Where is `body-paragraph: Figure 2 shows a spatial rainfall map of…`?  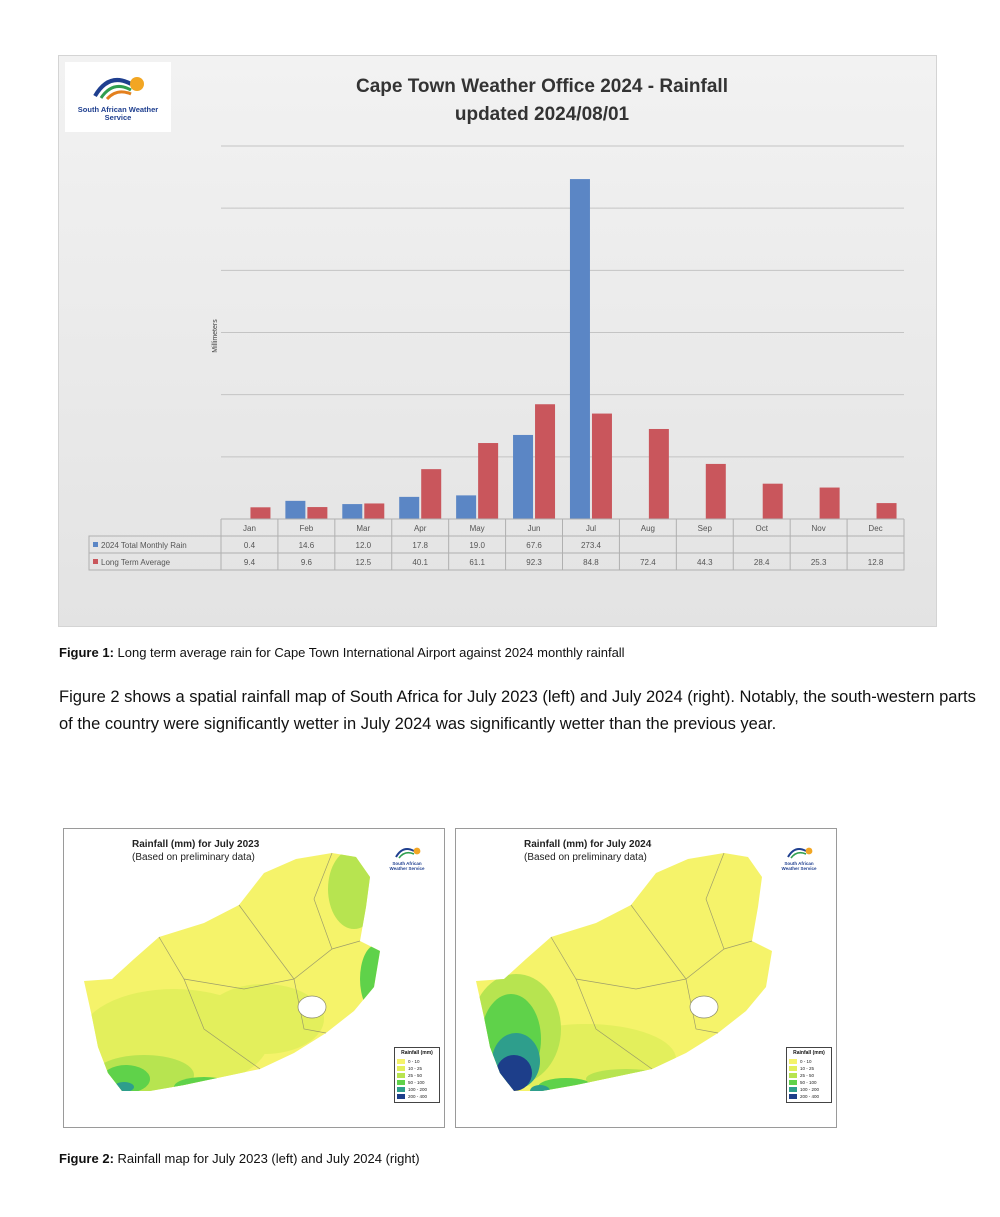 body-paragraph: Figure 2 shows a spatial rainfall map of… is located at coordinates (517, 710).